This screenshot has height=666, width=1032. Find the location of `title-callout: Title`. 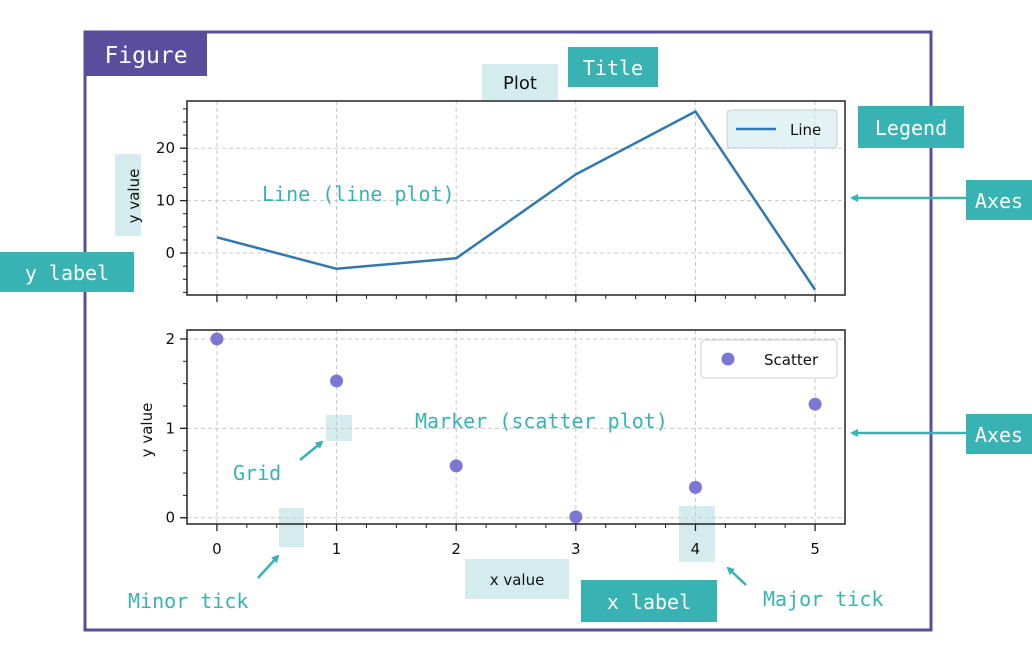

title-callout: Title is located at coordinates (613, 68).